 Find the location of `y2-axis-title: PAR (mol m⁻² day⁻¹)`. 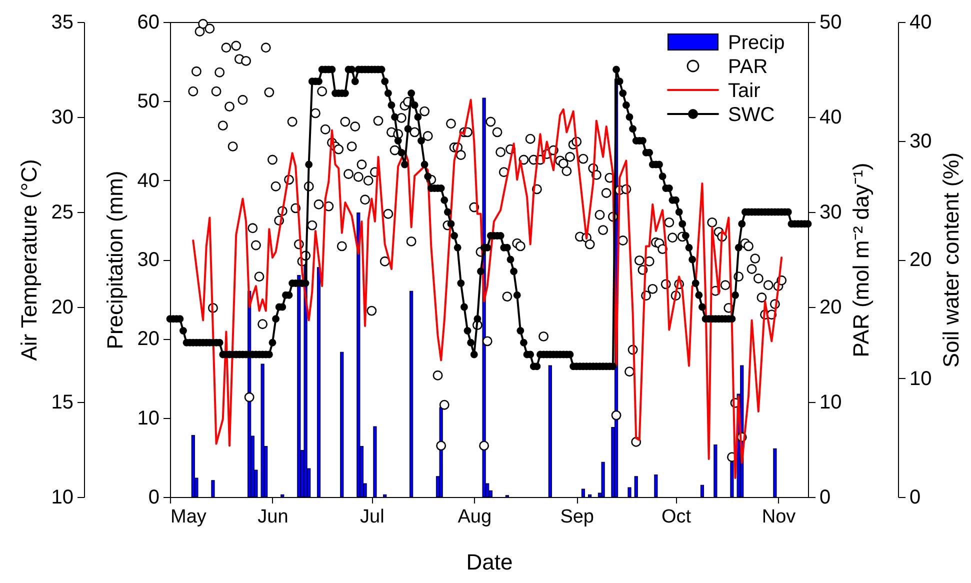

y2-axis-title: PAR (mol m⁻² day⁻¹) is located at coordinates (861, 260).